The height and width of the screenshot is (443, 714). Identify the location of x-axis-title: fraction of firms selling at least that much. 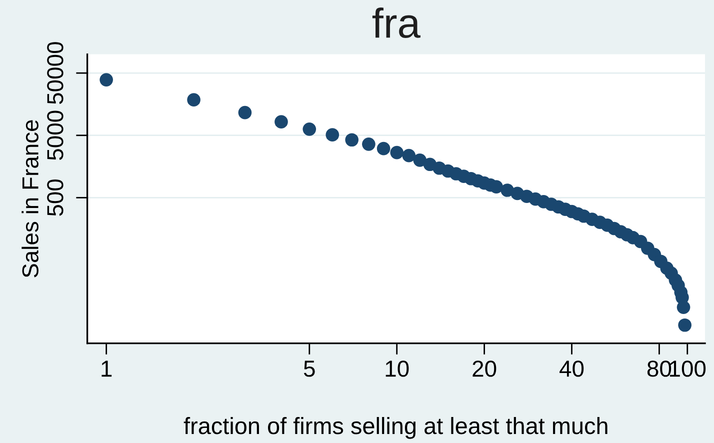
(396, 427).